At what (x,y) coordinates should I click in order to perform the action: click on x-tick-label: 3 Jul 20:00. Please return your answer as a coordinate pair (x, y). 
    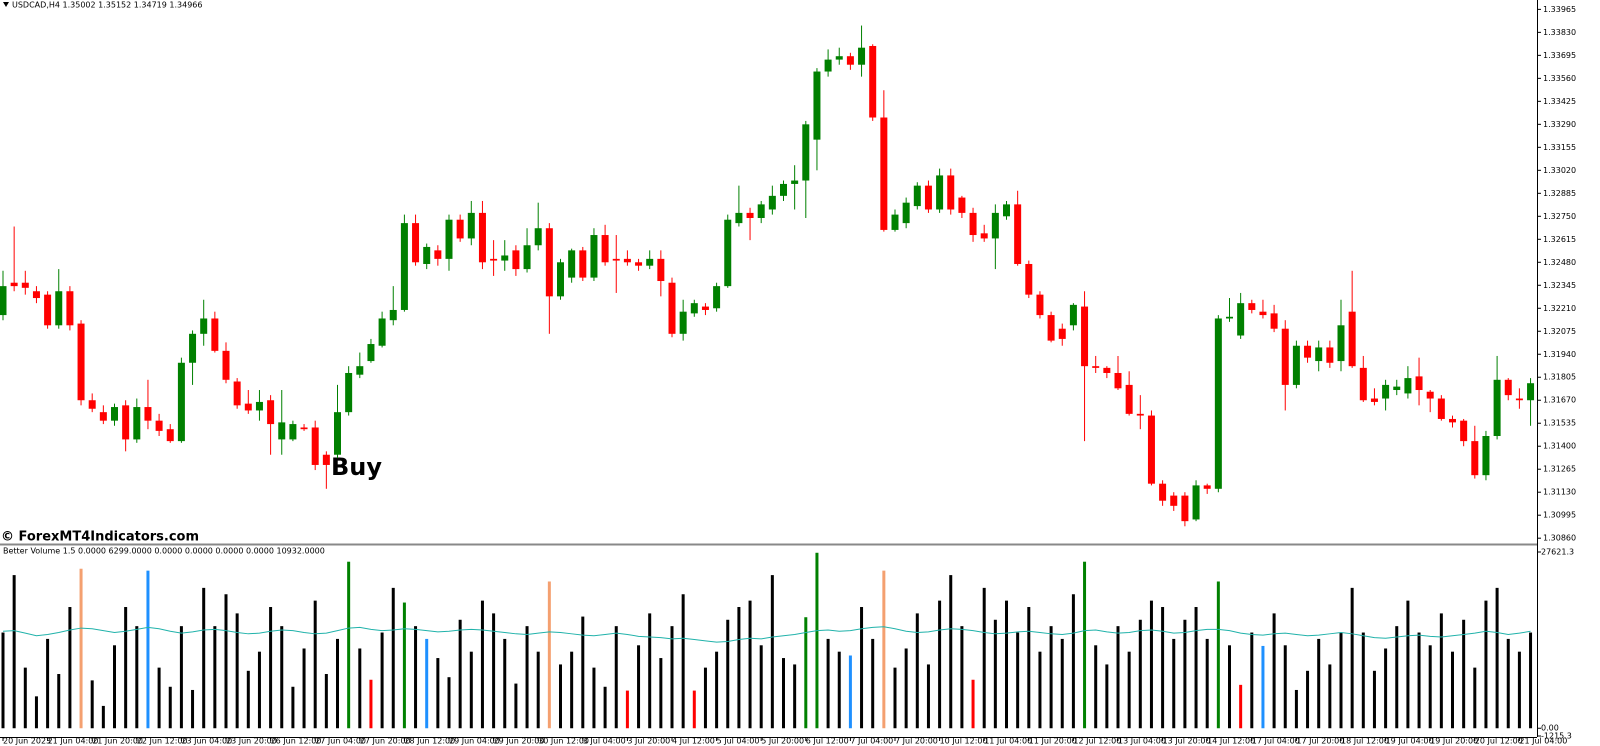
    Looking at the image, I should click on (648, 741).